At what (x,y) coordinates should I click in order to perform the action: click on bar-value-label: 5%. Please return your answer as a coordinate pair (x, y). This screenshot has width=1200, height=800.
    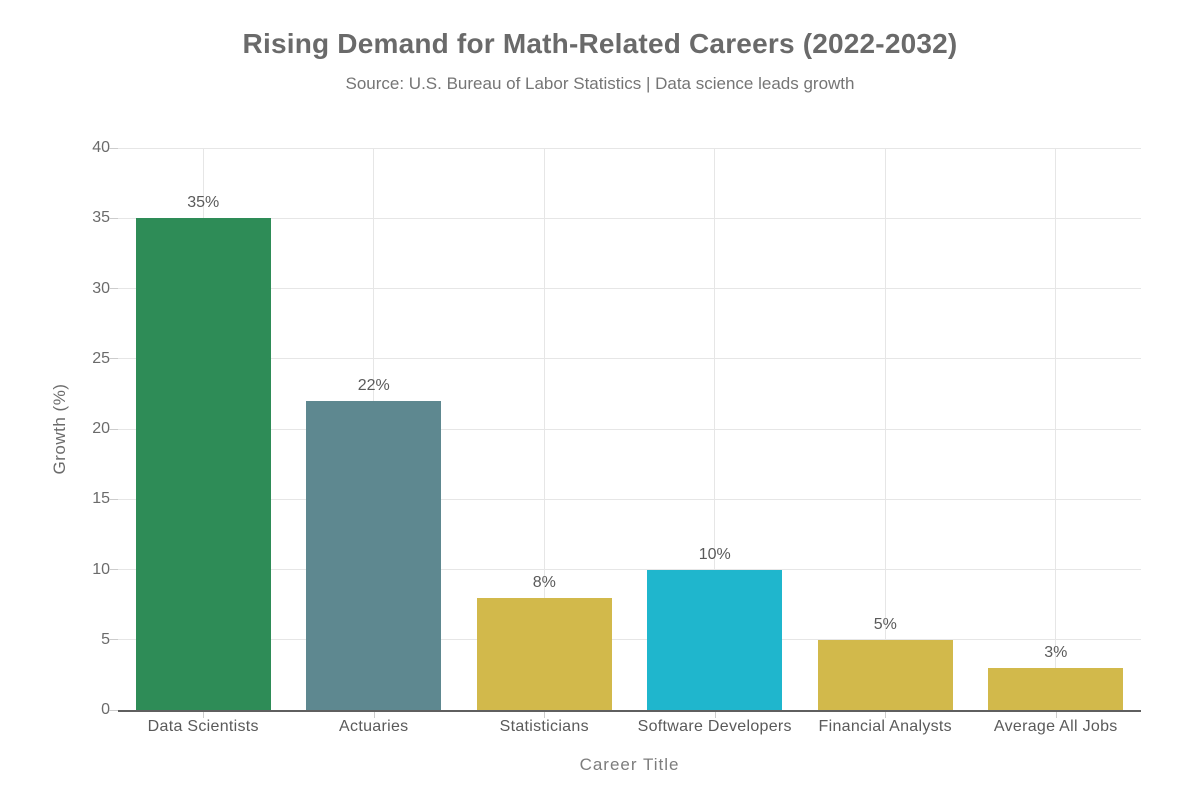
    Looking at the image, I should click on (885, 624).